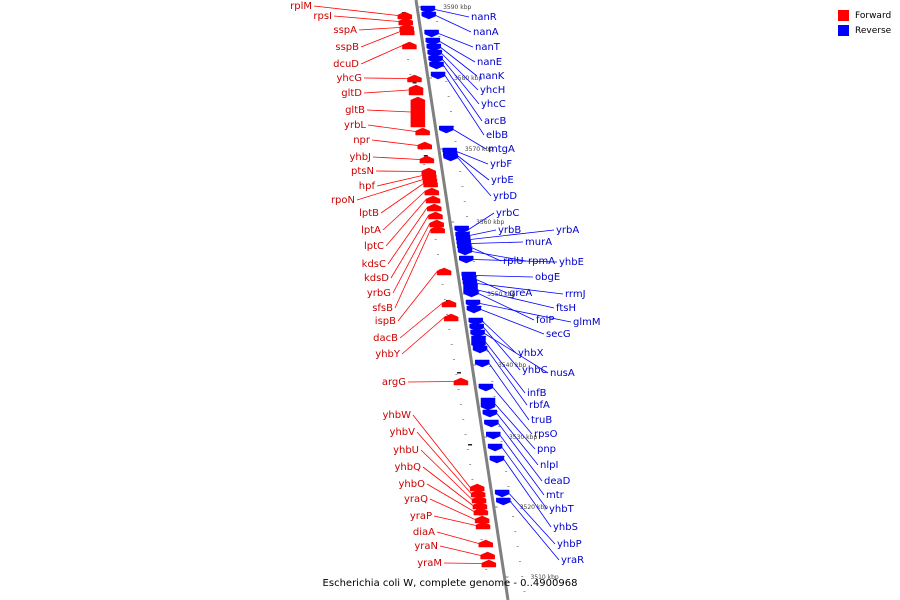 The height and width of the screenshot is (600, 900). Describe the element at coordinates (371, 230) in the screenshot. I see `forward-gene-label: lptA` at that location.